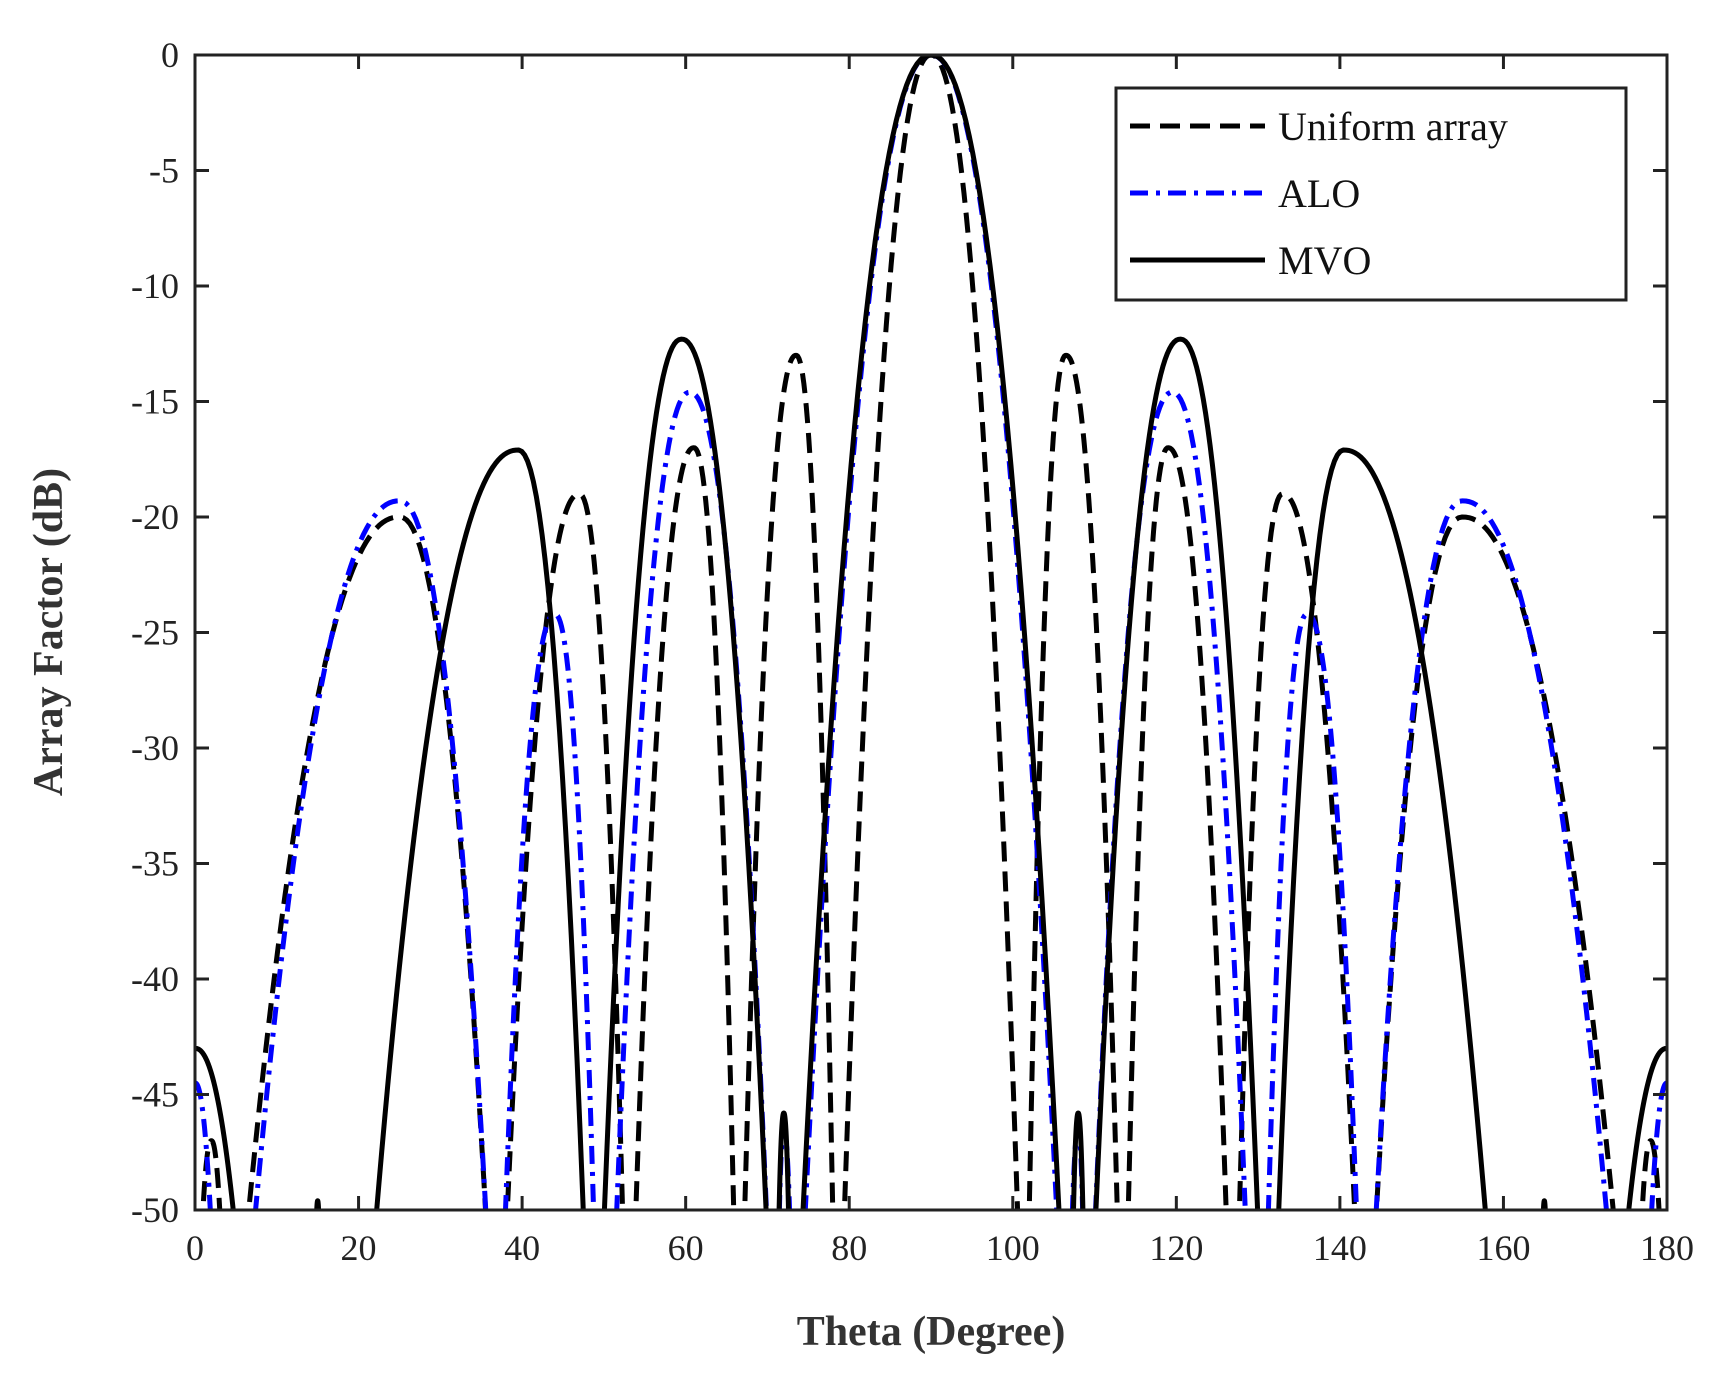  What do you see at coordinates (164, 171) in the screenshot?
I see `y-tick-label: -5` at bounding box center [164, 171].